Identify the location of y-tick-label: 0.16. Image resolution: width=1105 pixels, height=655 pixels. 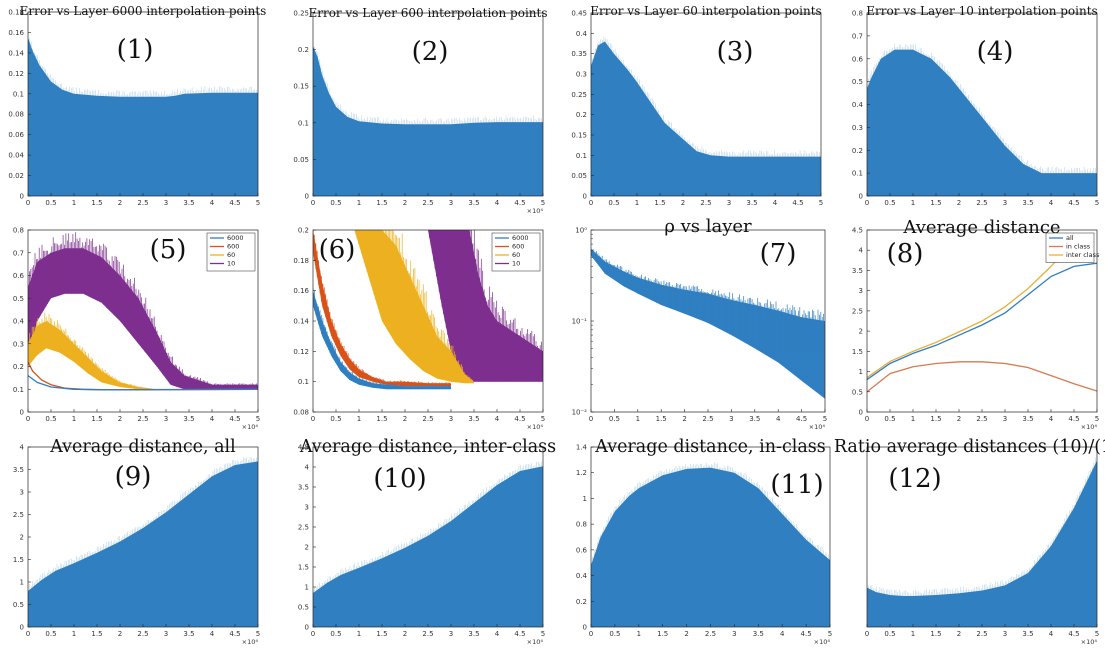
(301, 291).